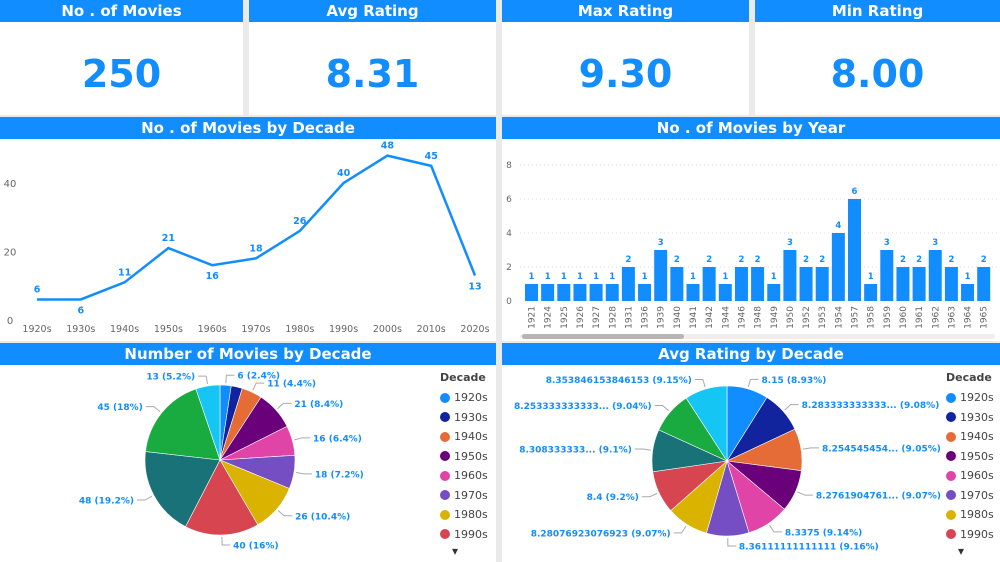 This screenshot has width=1000, height=562. Describe the element at coordinates (581, 317) in the screenshot. I see `x-tick-label: 1926` at that location.